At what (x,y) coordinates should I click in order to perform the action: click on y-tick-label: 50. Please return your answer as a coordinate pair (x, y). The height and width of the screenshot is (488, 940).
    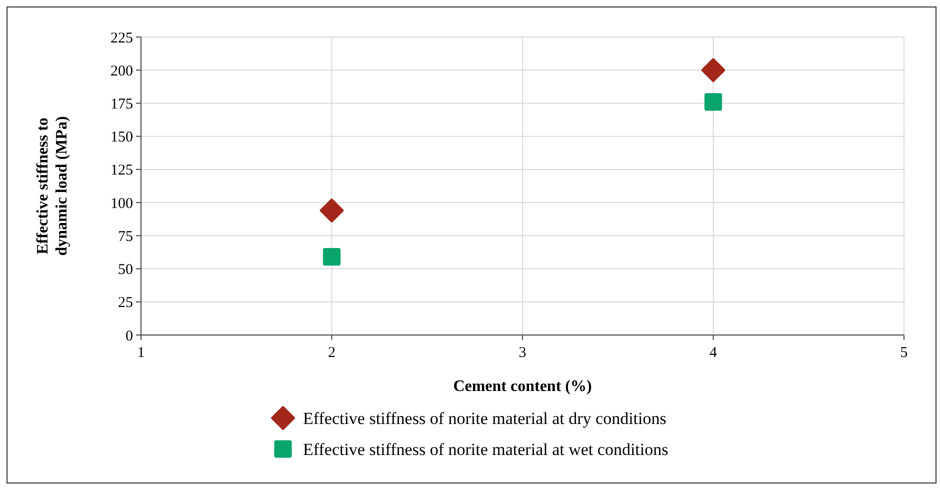
    Looking at the image, I should click on (125, 270).